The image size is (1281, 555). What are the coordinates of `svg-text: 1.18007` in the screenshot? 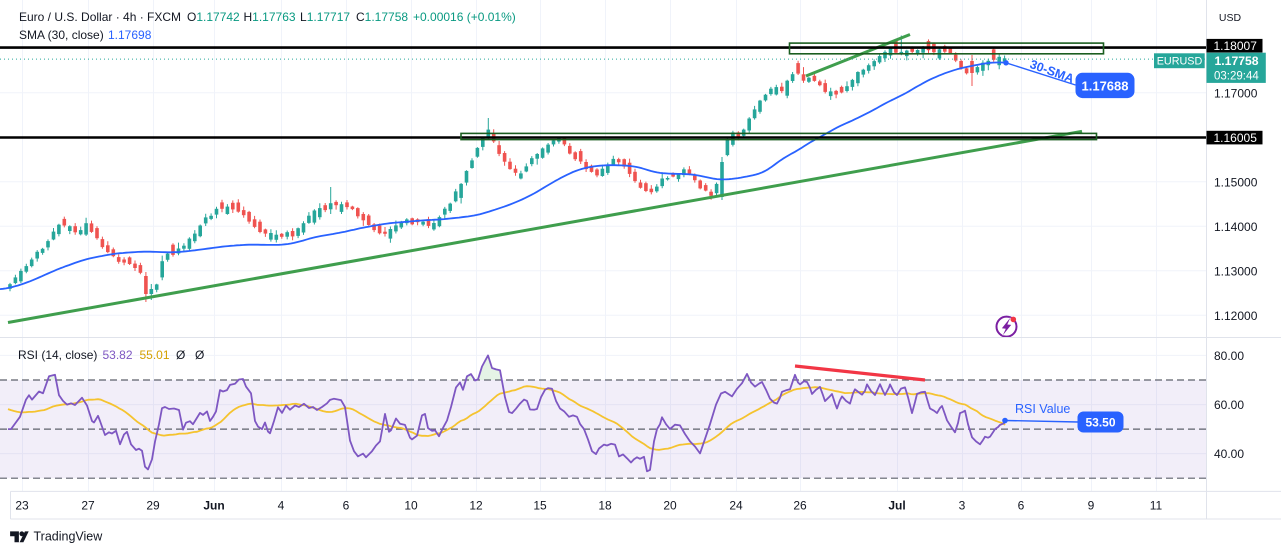 It's located at (1236, 46).